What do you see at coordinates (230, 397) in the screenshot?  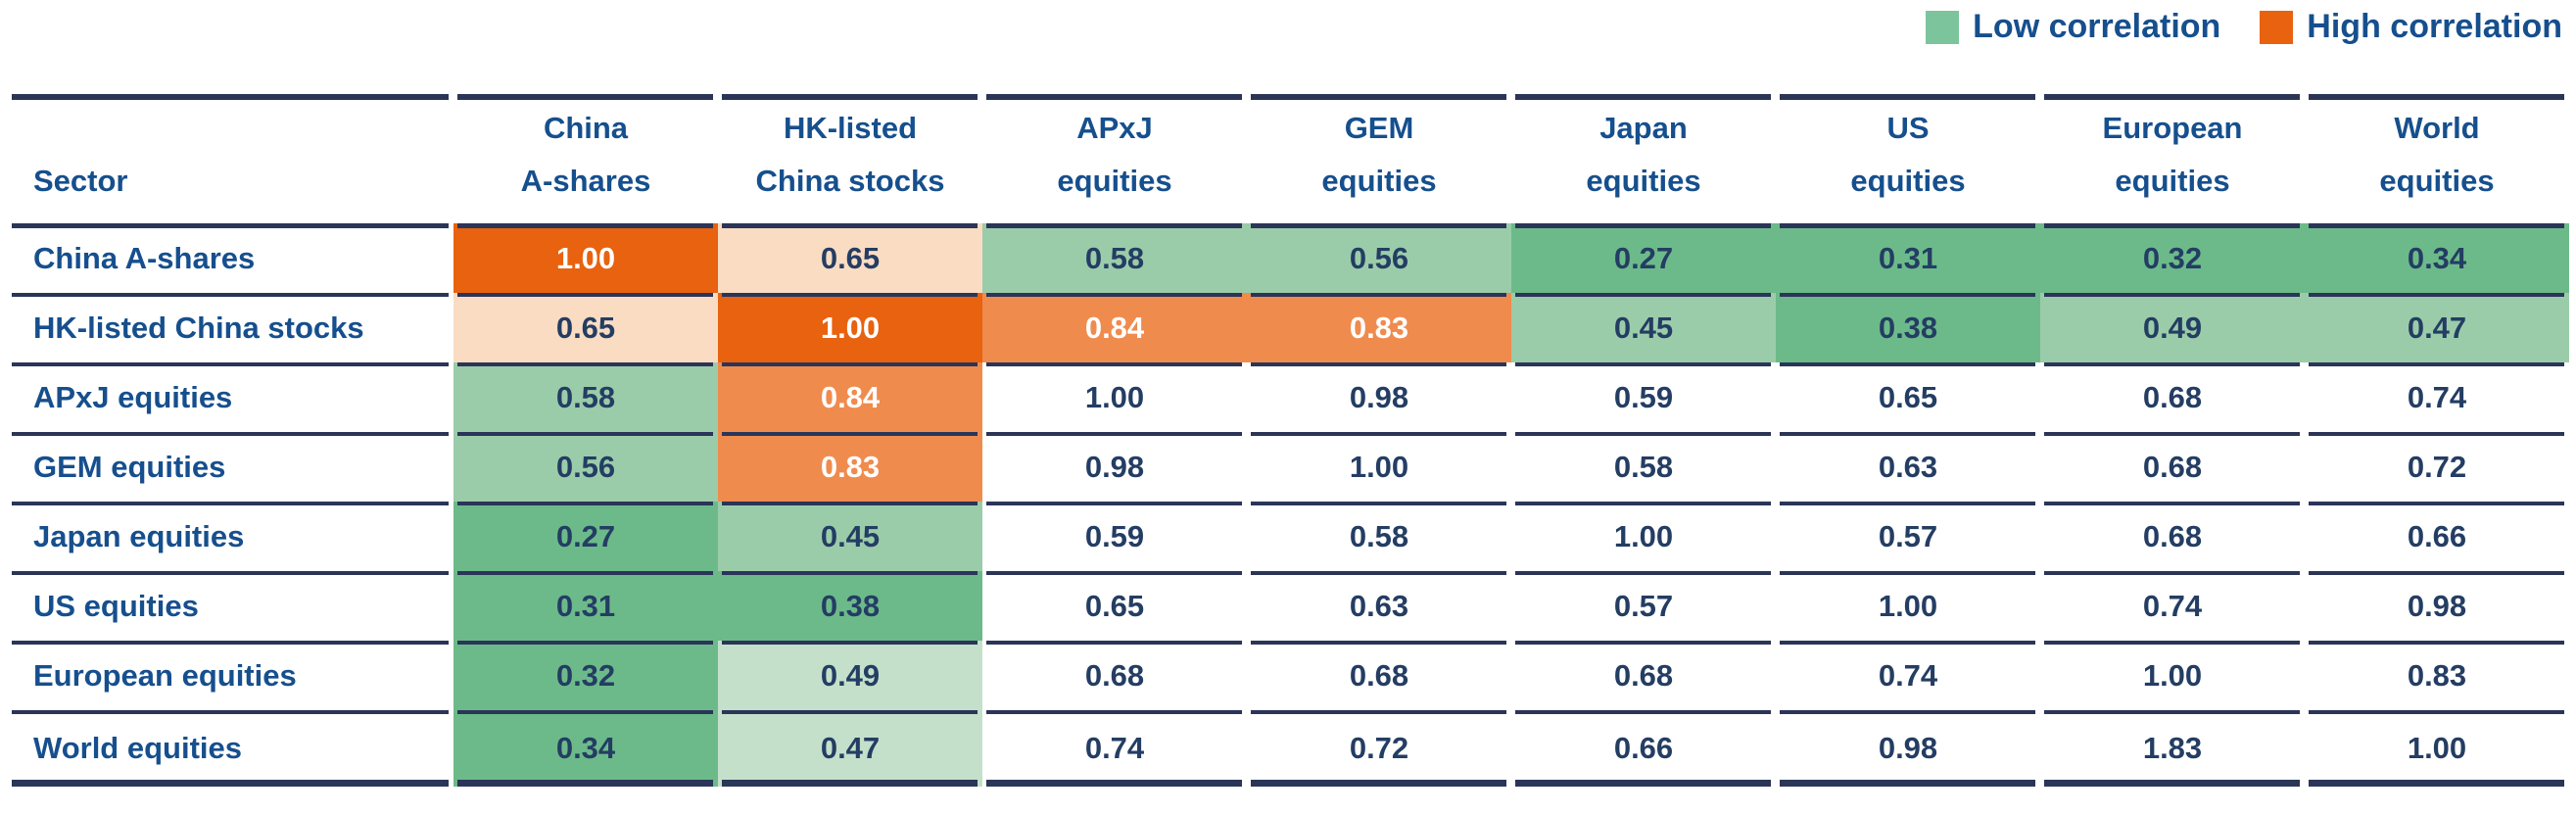 I see `row-label: APxJ equities` at bounding box center [230, 397].